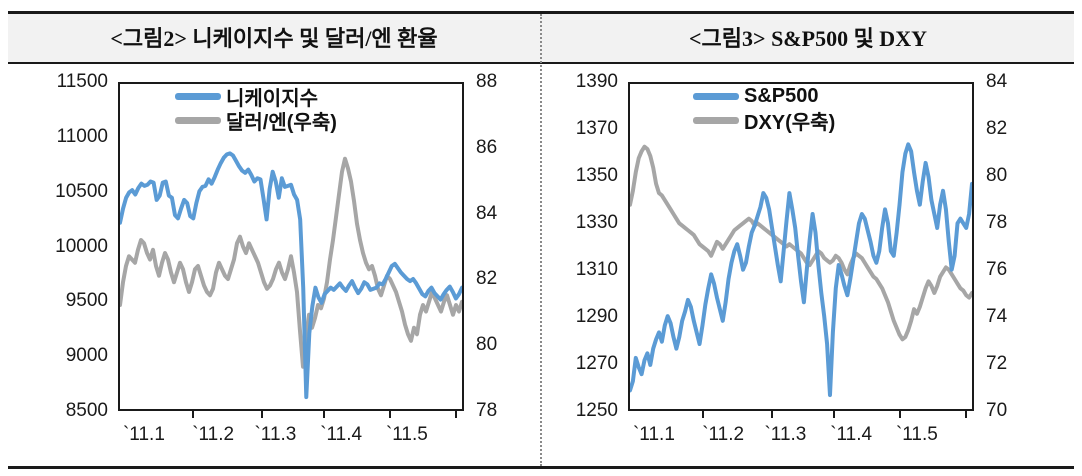 This screenshot has height=476, width=1082. Describe the element at coordinates (596, 128) in the screenshot. I see `y-tick-label-left: 1370` at that location.